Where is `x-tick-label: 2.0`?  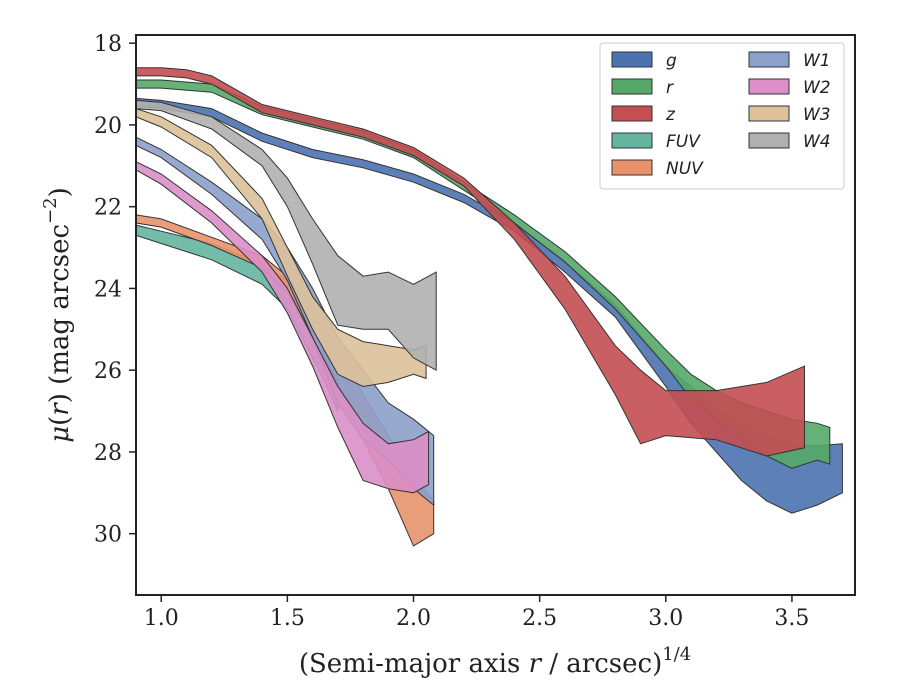
x-tick-label: 2.0 is located at coordinates (413, 618).